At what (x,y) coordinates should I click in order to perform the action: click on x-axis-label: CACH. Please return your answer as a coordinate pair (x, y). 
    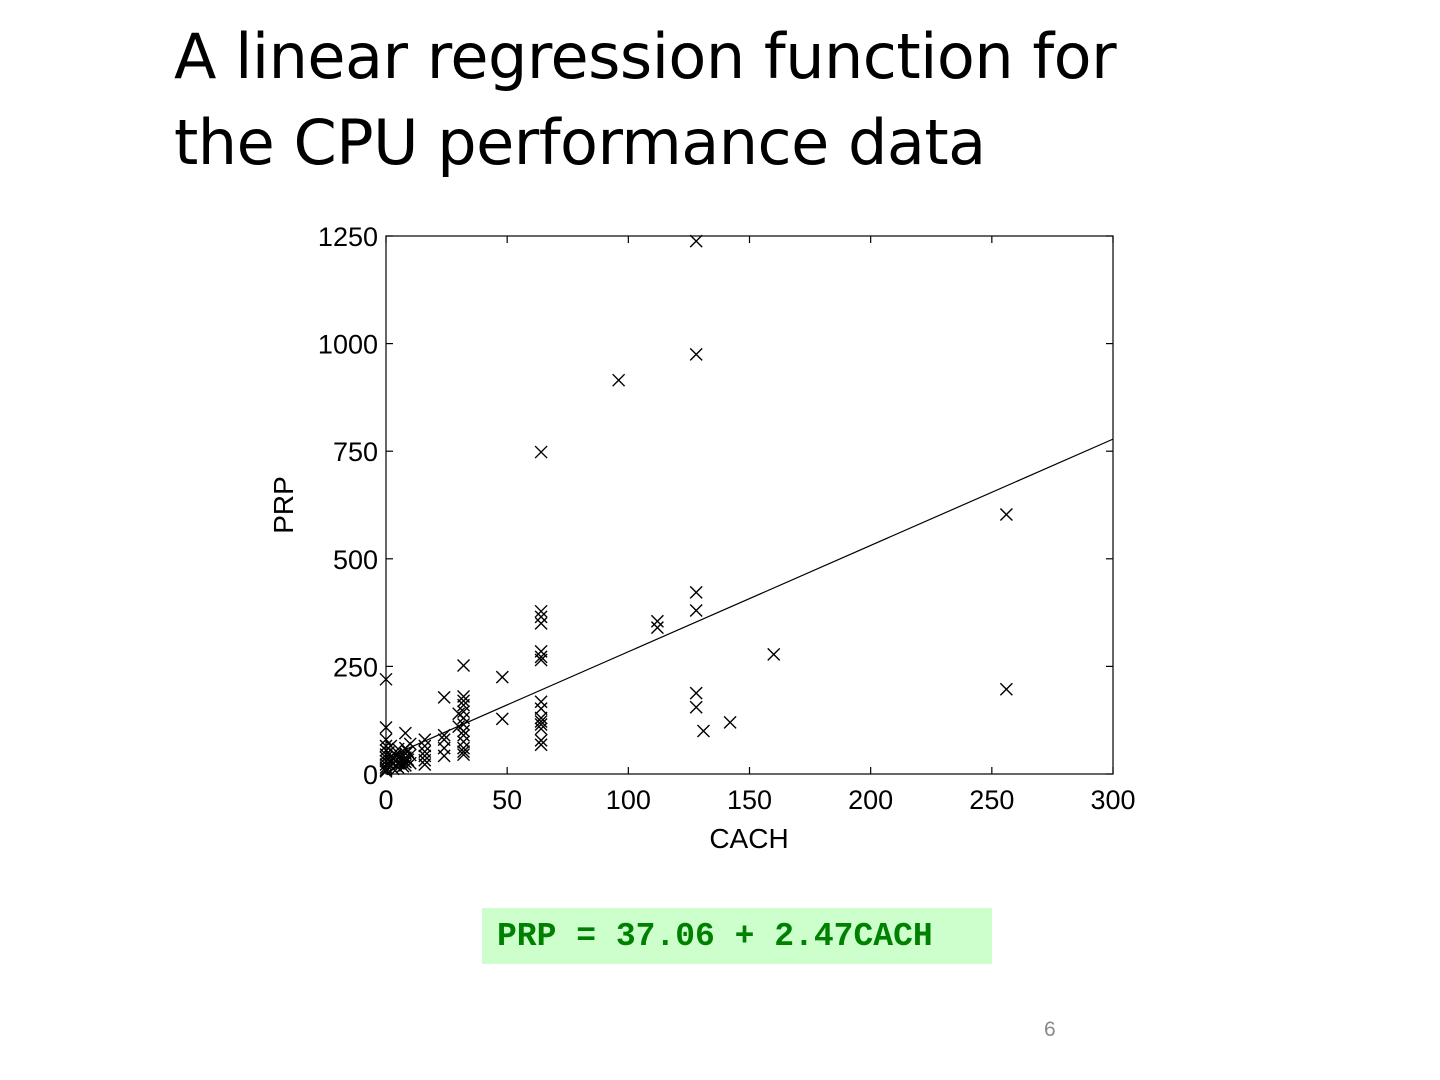
    Looking at the image, I should click on (748, 838).